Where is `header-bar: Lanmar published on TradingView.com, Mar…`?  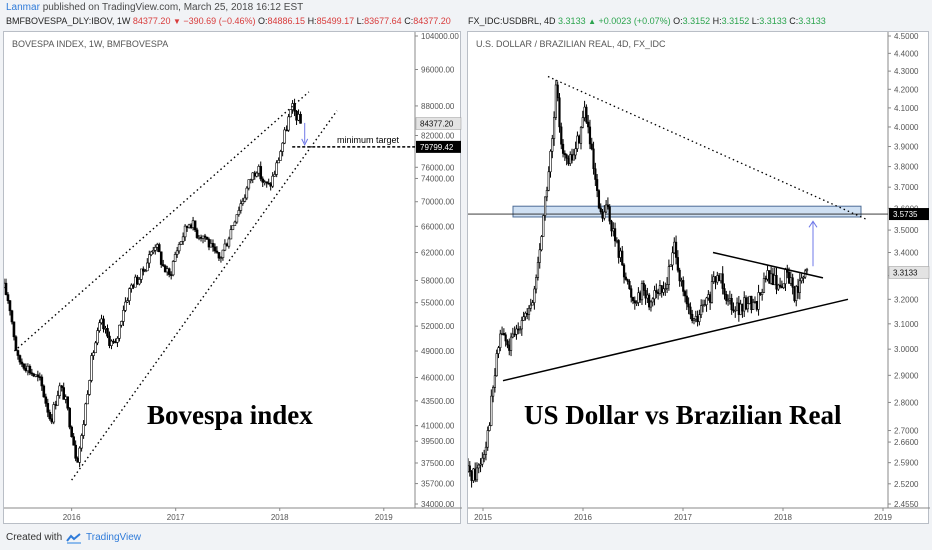 header-bar: Lanmar published on TradingView.com, Mar… is located at coordinates (466, 15).